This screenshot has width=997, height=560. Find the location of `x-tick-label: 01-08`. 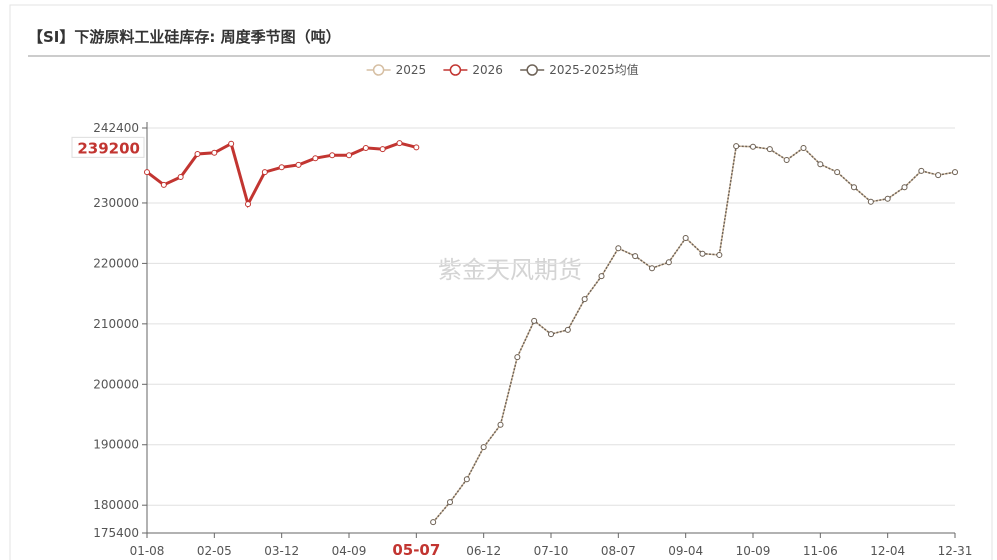

x-tick-label: 01-08 is located at coordinates (147, 551).